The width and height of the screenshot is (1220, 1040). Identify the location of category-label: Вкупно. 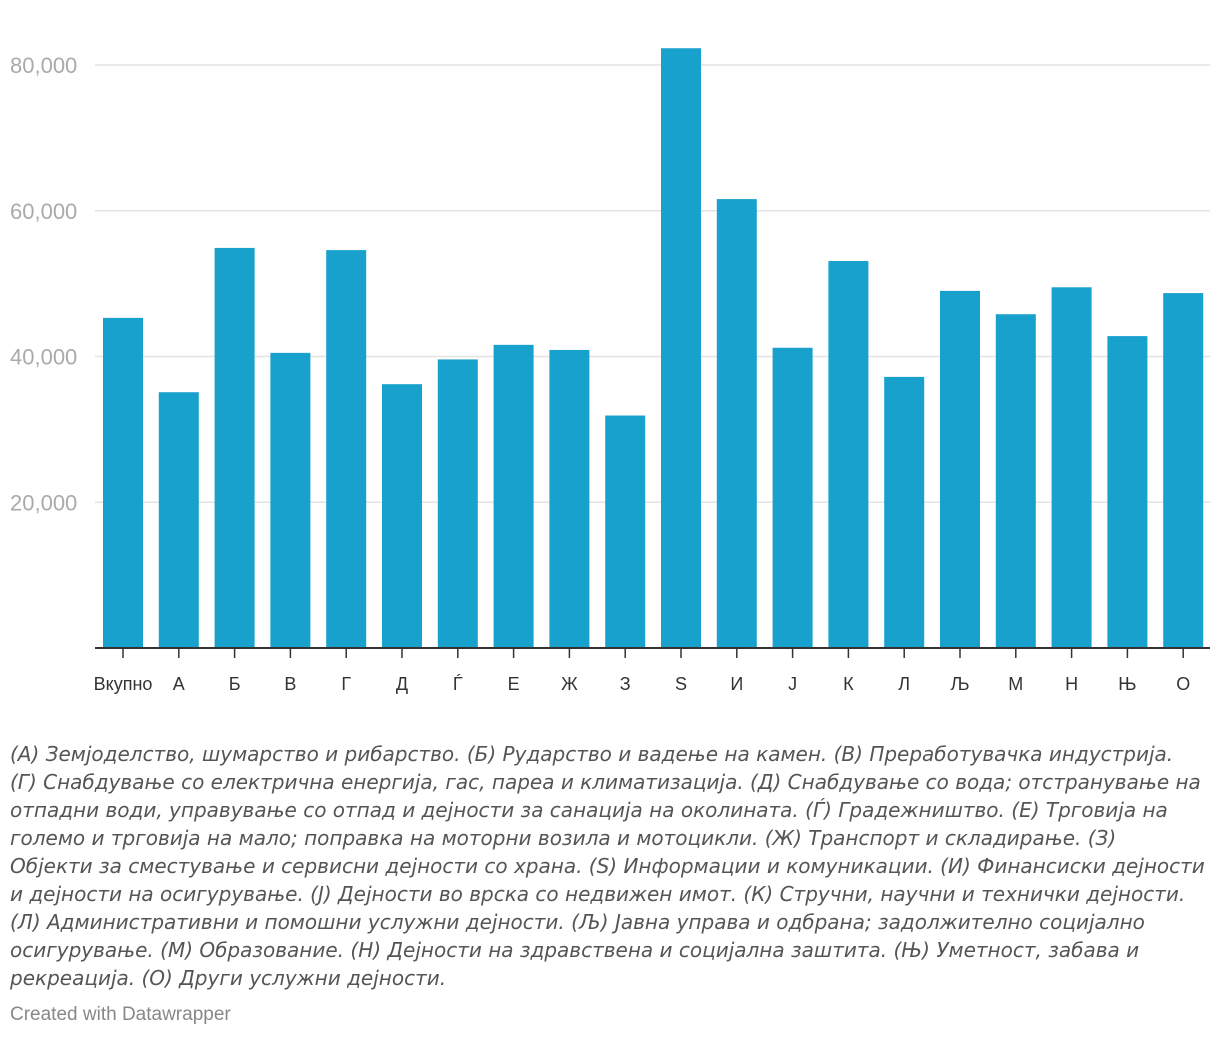
(123, 684).